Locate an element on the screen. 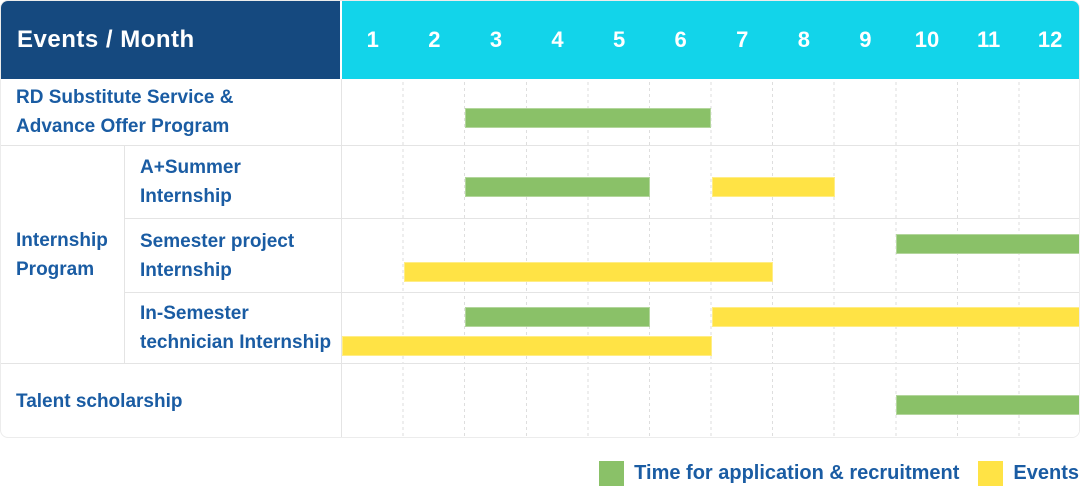 This screenshot has width=1080, height=494. month-header-8: 8 is located at coordinates (803, 39).